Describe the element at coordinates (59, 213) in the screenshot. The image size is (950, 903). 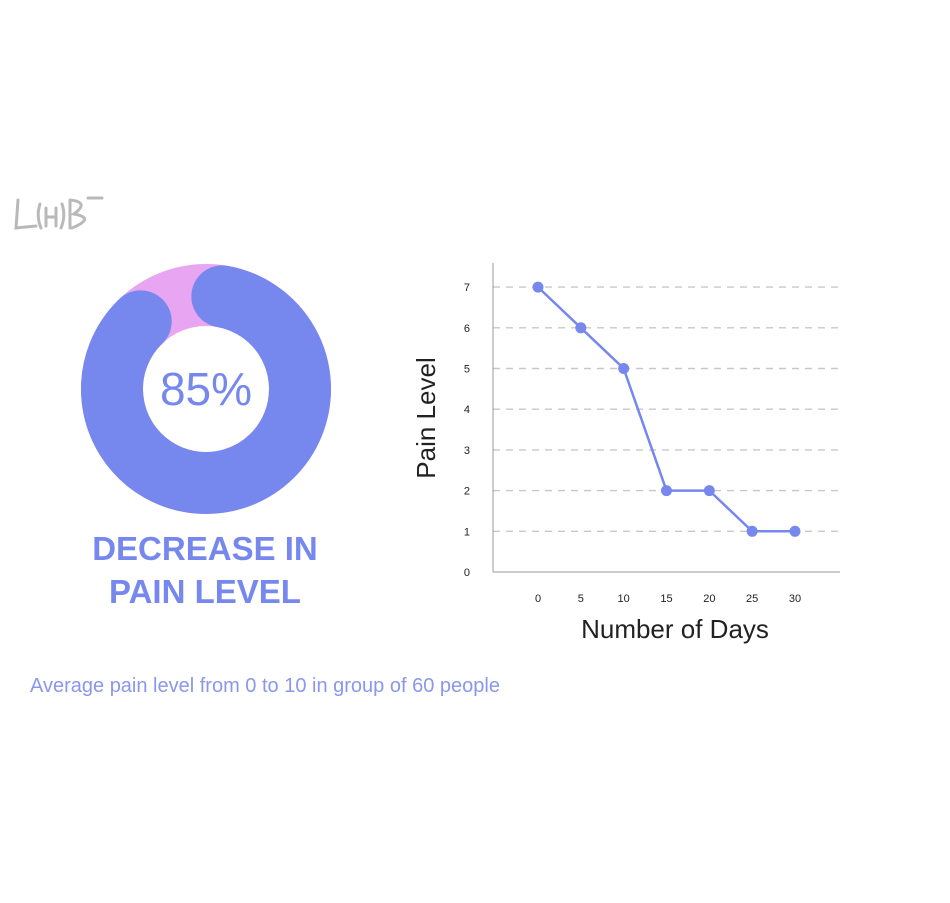
I see `lab-logo` at that location.